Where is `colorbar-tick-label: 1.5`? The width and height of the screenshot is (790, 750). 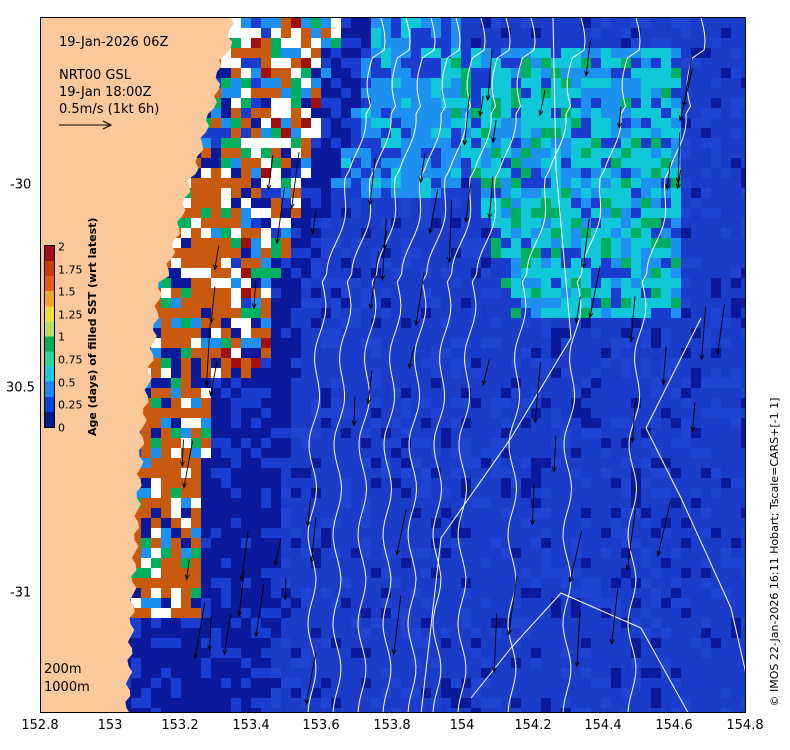 colorbar-tick-label: 1.5 is located at coordinates (67, 292).